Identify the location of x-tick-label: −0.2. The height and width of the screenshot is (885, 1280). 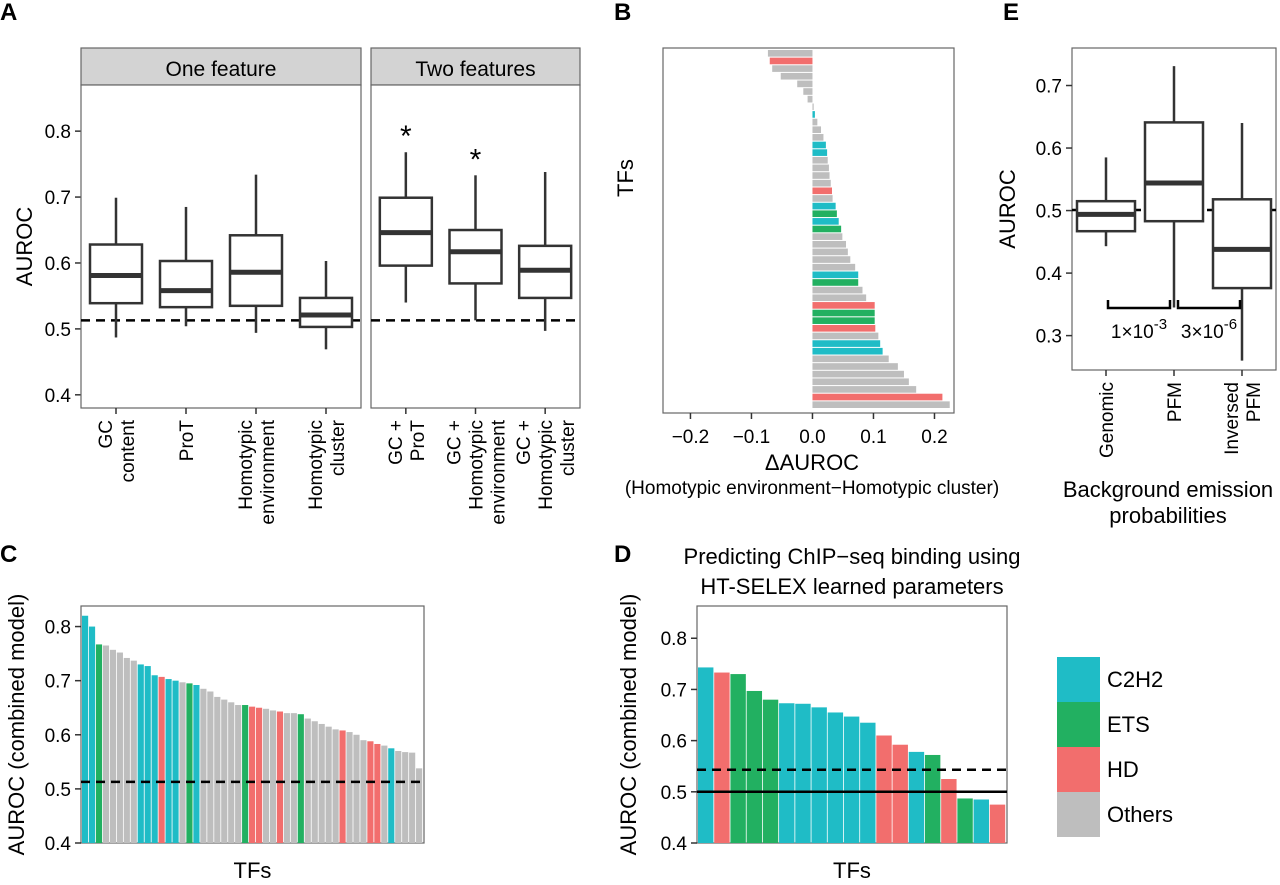
(691, 437).